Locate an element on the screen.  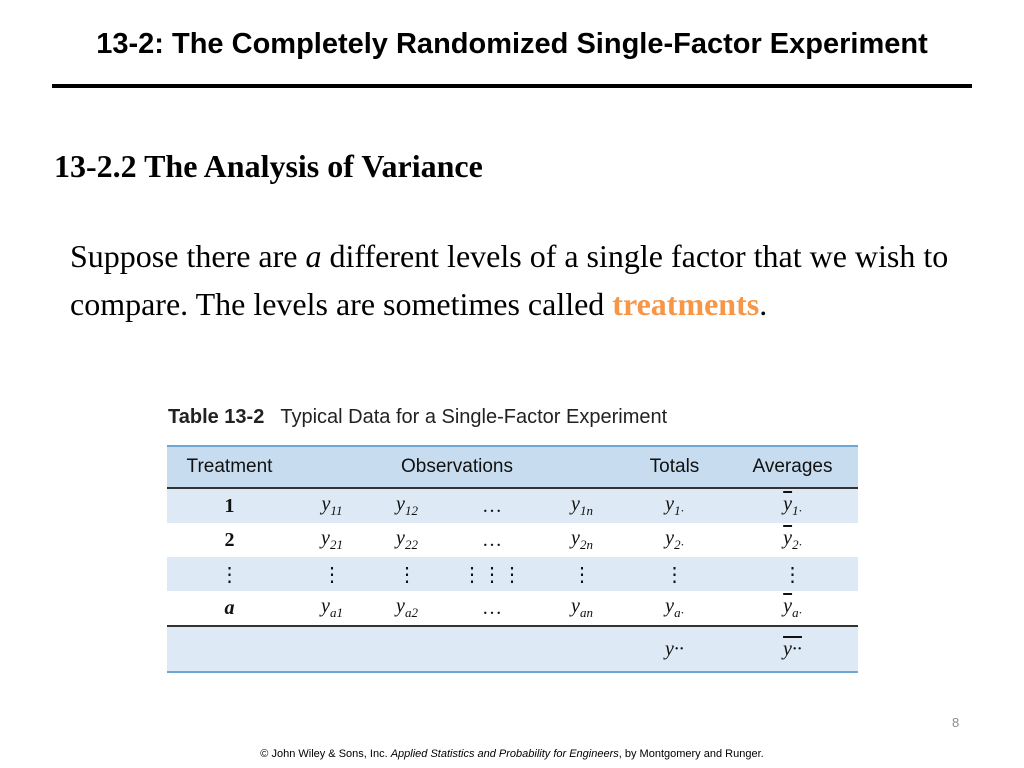
treatment-cell: a is located at coordinates (229, 607).